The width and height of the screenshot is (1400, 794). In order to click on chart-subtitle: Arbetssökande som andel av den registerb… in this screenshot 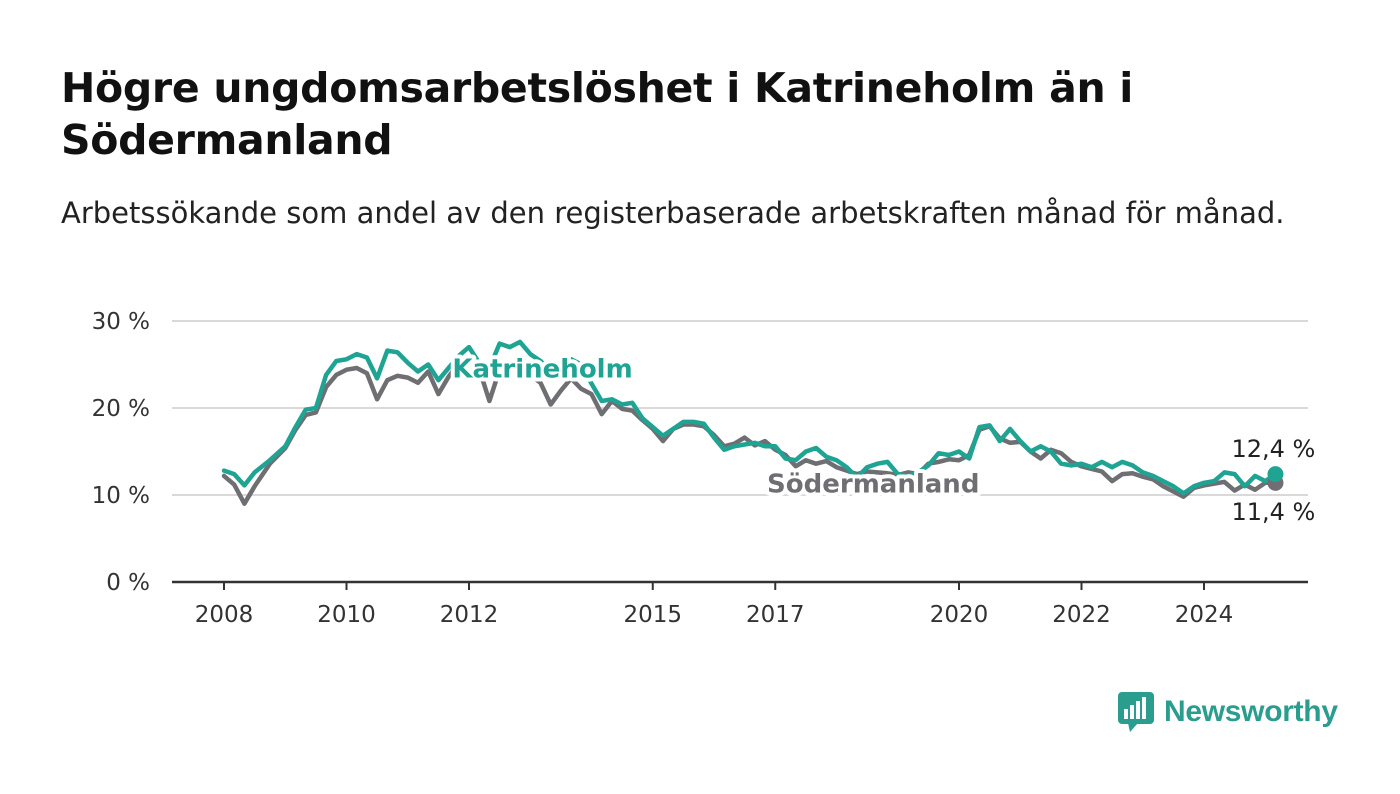, I will do `click(673, 213)`.